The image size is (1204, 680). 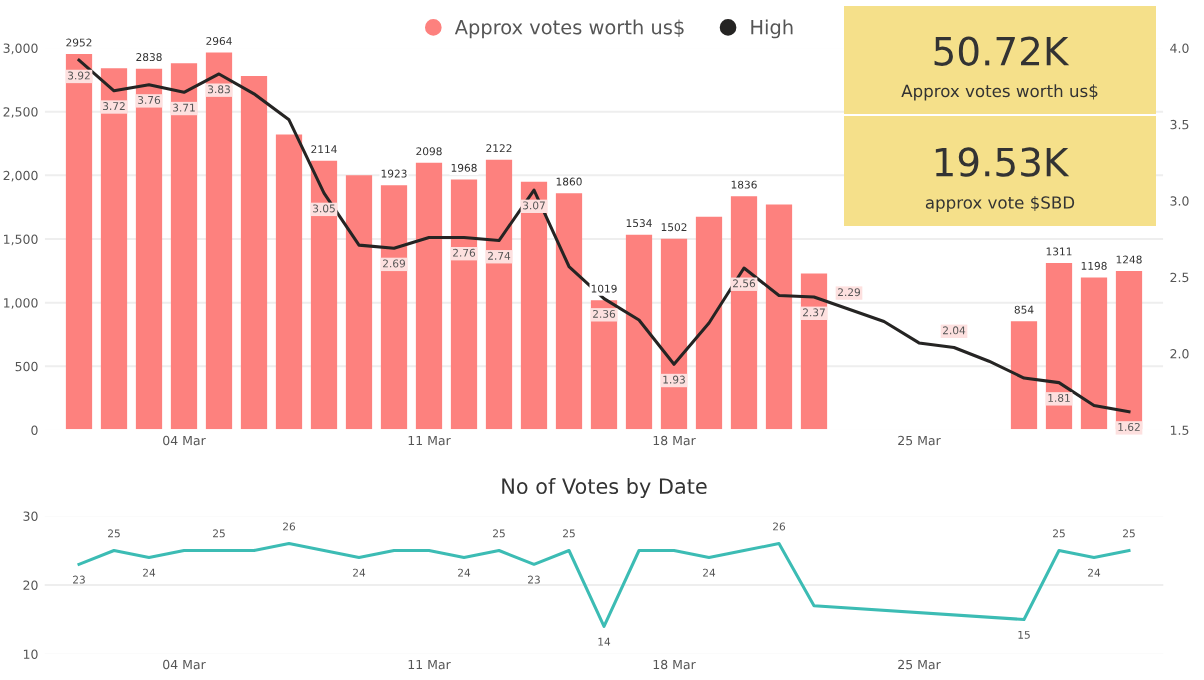 What do you see at coordinates (604, 488) in the screenshot?
I see `chart-title: No of Votes by Date` at bounding box center [604, 488].